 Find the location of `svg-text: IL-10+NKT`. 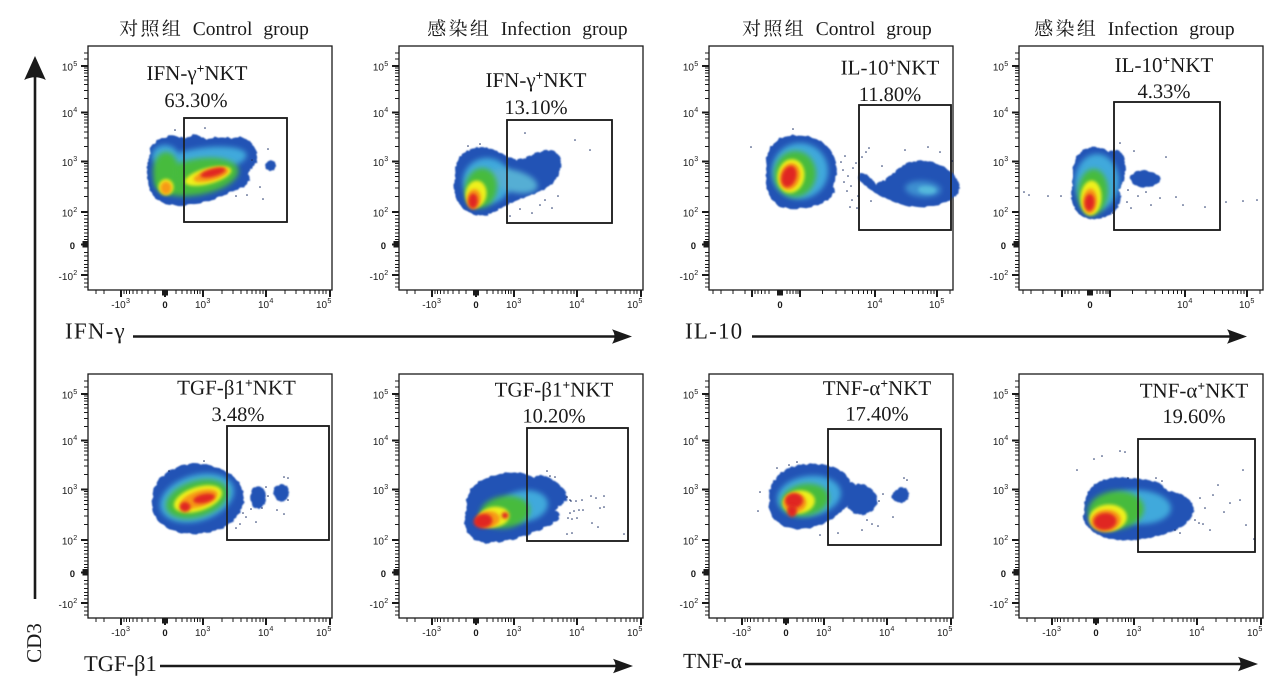

svg-text: IL-10+NKT is located at coordinates (1164, 65).